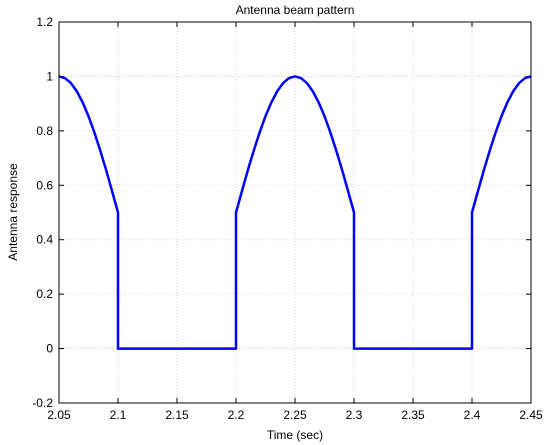 Image resolution: width=550 pixels, height=445 pixels. Describe the element at coordinates (236, 415) in the screenshot. I see `x-tick-label: 2.2` at that location.